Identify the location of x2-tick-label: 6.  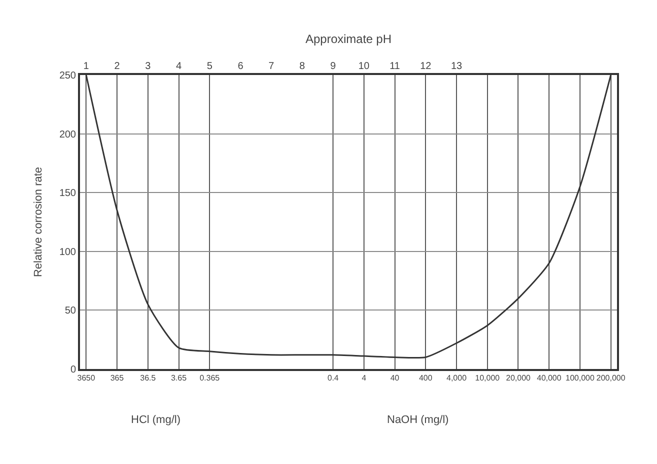
(241, 66).